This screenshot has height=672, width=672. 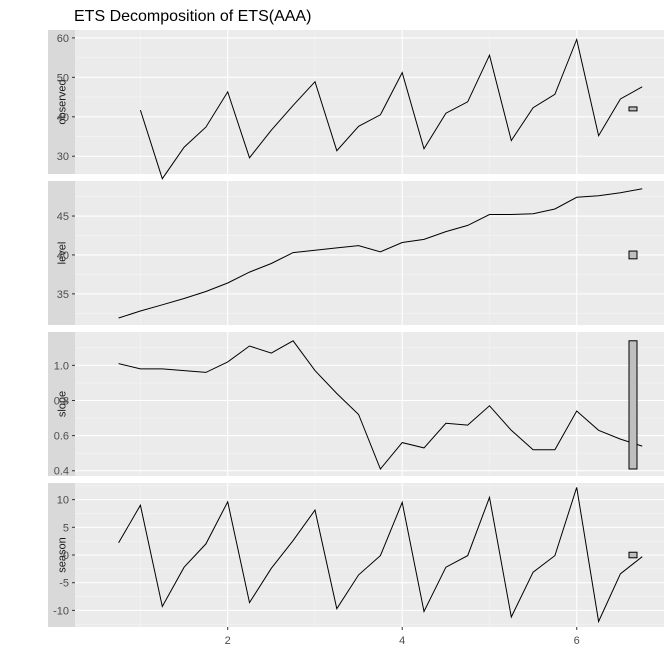 I want to click on y-tick-label: 5, so click(x=66, y=528).